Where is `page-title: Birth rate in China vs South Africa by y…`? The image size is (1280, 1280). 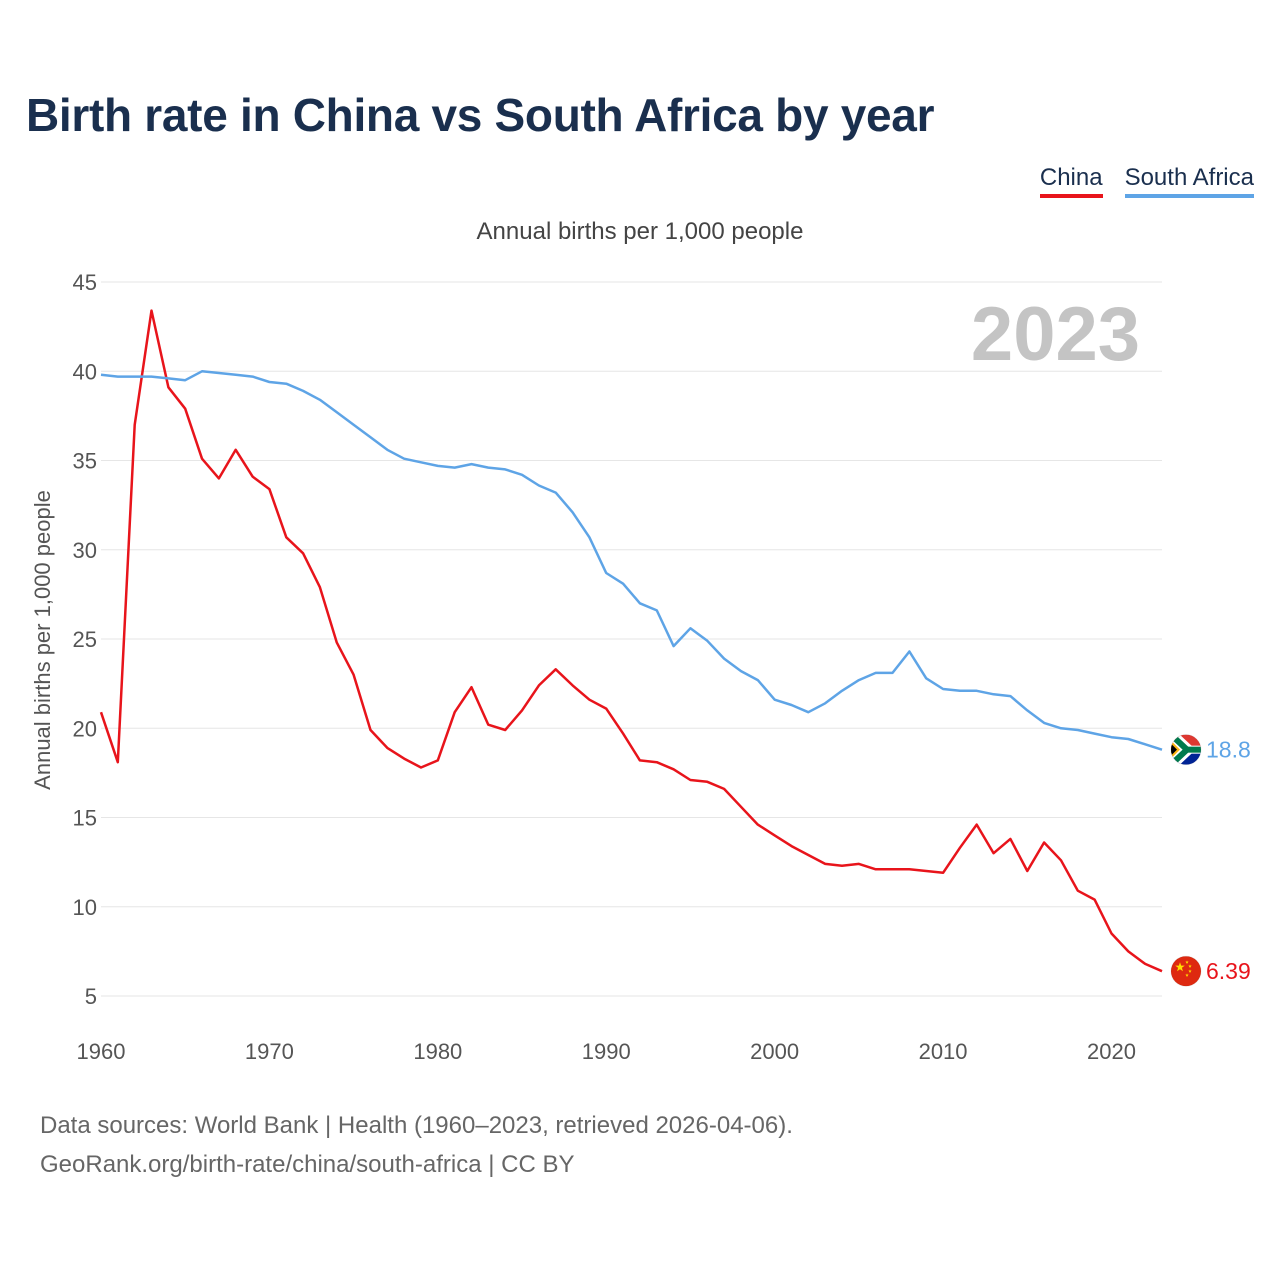 page-title: Birth rate in China vs South Africa by y… is located at coordinates (480, 115).